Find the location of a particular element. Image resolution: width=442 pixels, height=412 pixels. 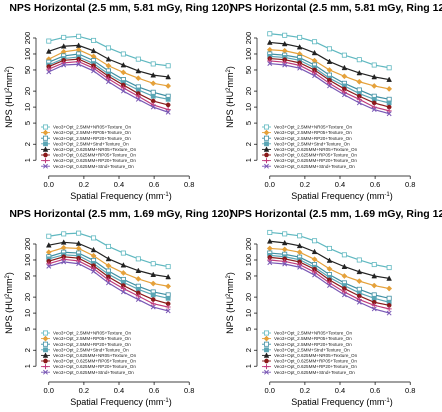

x-tick-label: 0.8 is located at coordinates (410, 390).